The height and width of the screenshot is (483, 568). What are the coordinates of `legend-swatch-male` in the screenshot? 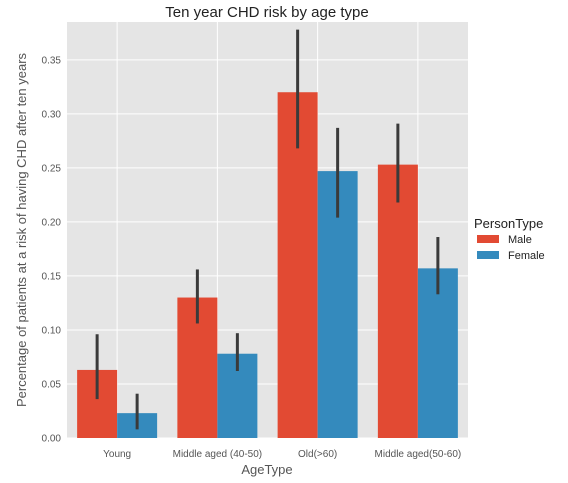 It's located at (488, 239).